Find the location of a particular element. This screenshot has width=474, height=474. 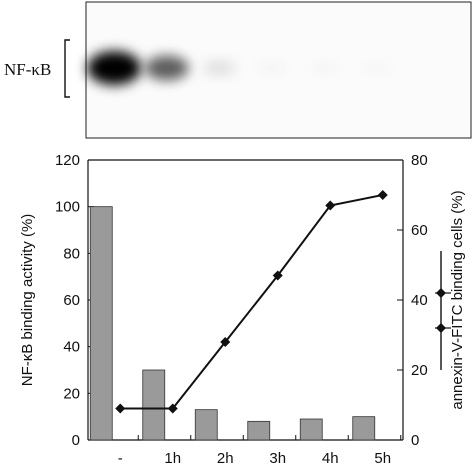

y-axis-label: NF-κB binding activity (%) is located at coordinates (27, 300).